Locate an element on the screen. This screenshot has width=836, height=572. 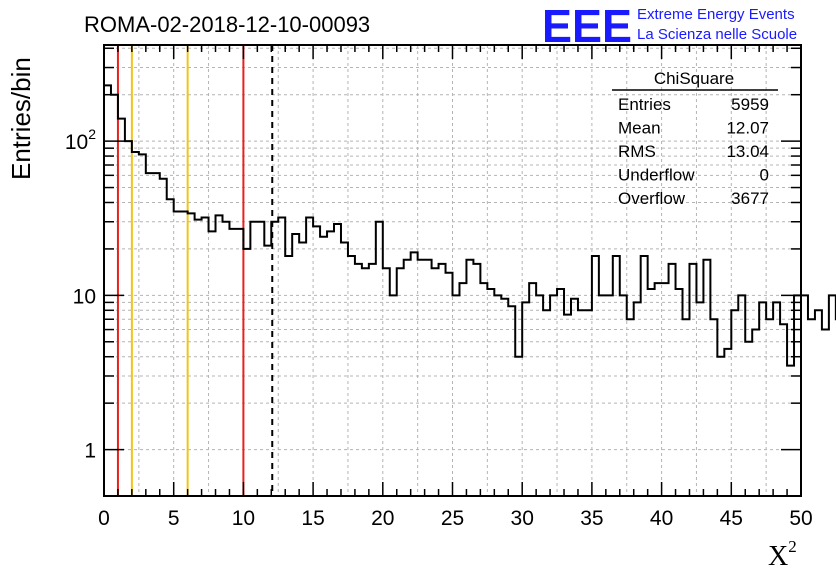
x-tick-label: 25 is located at coordinates (452, 518).